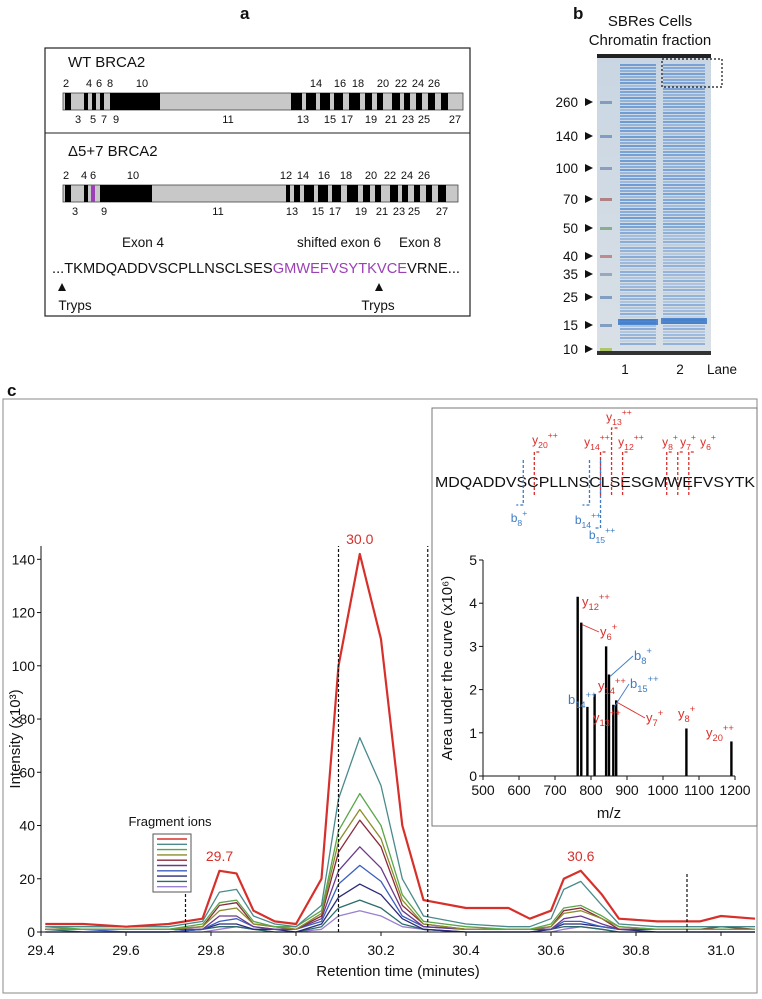 The width and height of the screenshot is (762, 999). I want to click on exon-number: 4, so click(84, 176).